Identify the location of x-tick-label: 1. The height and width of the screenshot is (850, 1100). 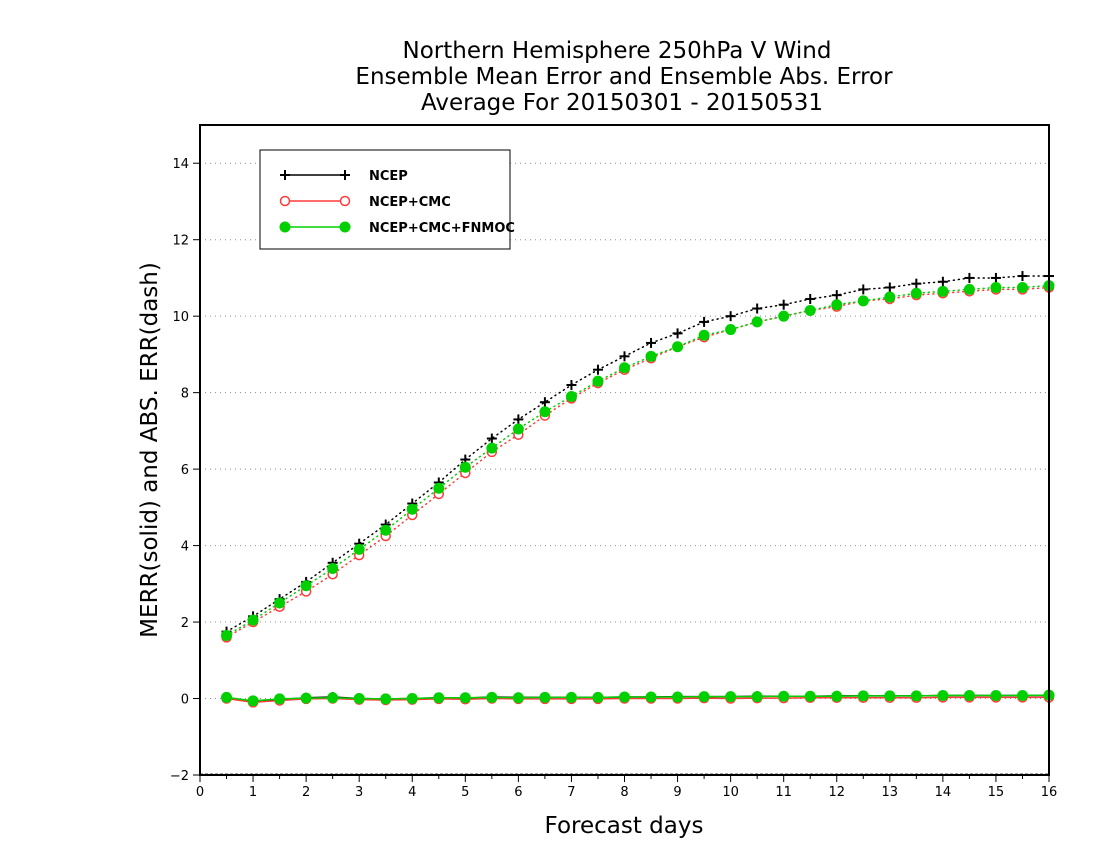
(253, 792).